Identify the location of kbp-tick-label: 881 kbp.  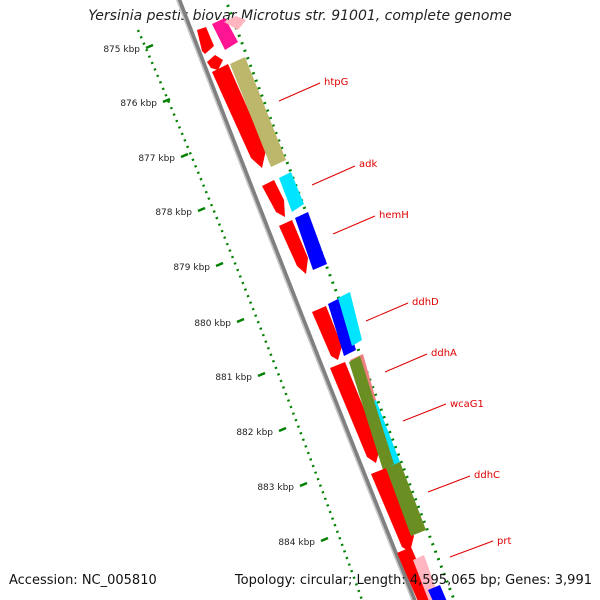
(233, 378).